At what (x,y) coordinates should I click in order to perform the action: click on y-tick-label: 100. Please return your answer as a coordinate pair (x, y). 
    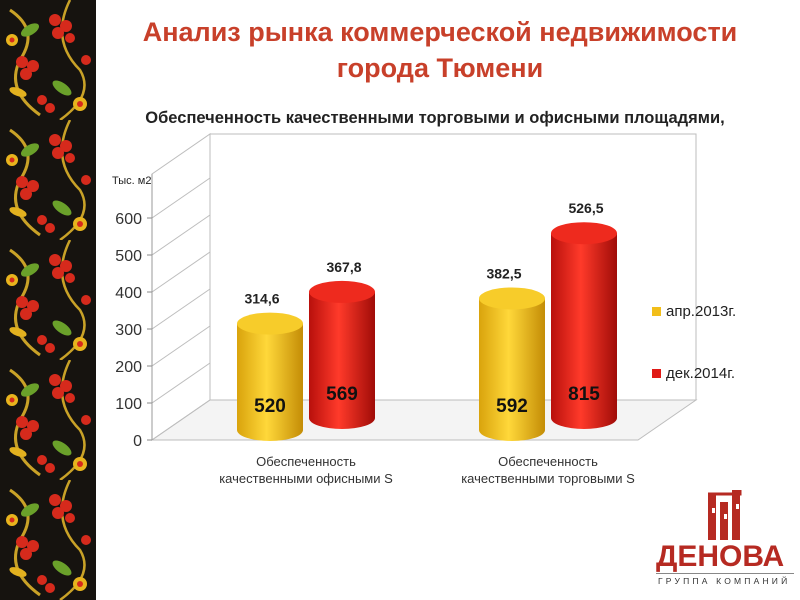
    Looking at the image, I should click on (128, 404).